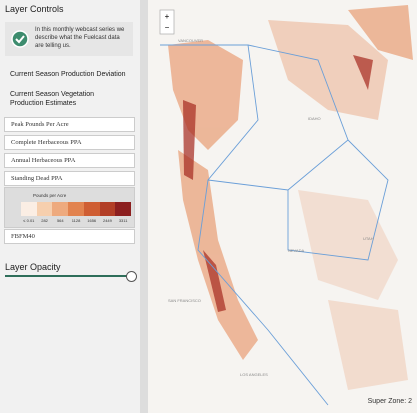  Describe the element at coordinates (69, 124) in the screenshot. I see `layer-item: Peak Pounds Per Acre` at that location.